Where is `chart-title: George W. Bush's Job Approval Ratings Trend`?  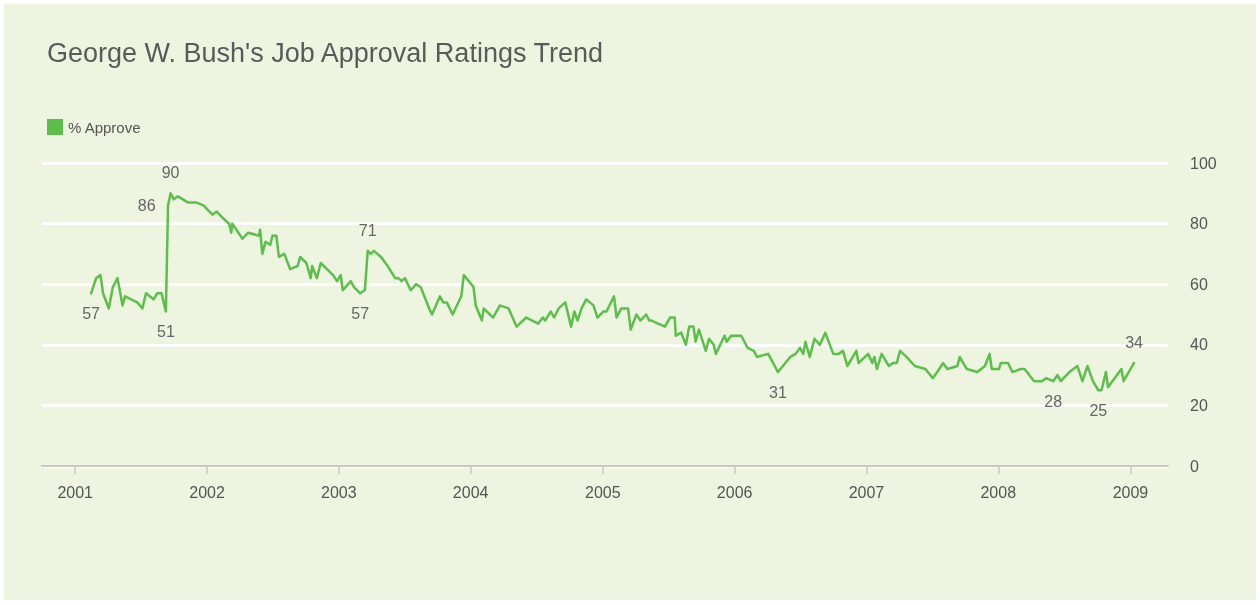
chart-title: George W. Bush's Job Approval Ratings Trend is located at coordinates (325, 52).